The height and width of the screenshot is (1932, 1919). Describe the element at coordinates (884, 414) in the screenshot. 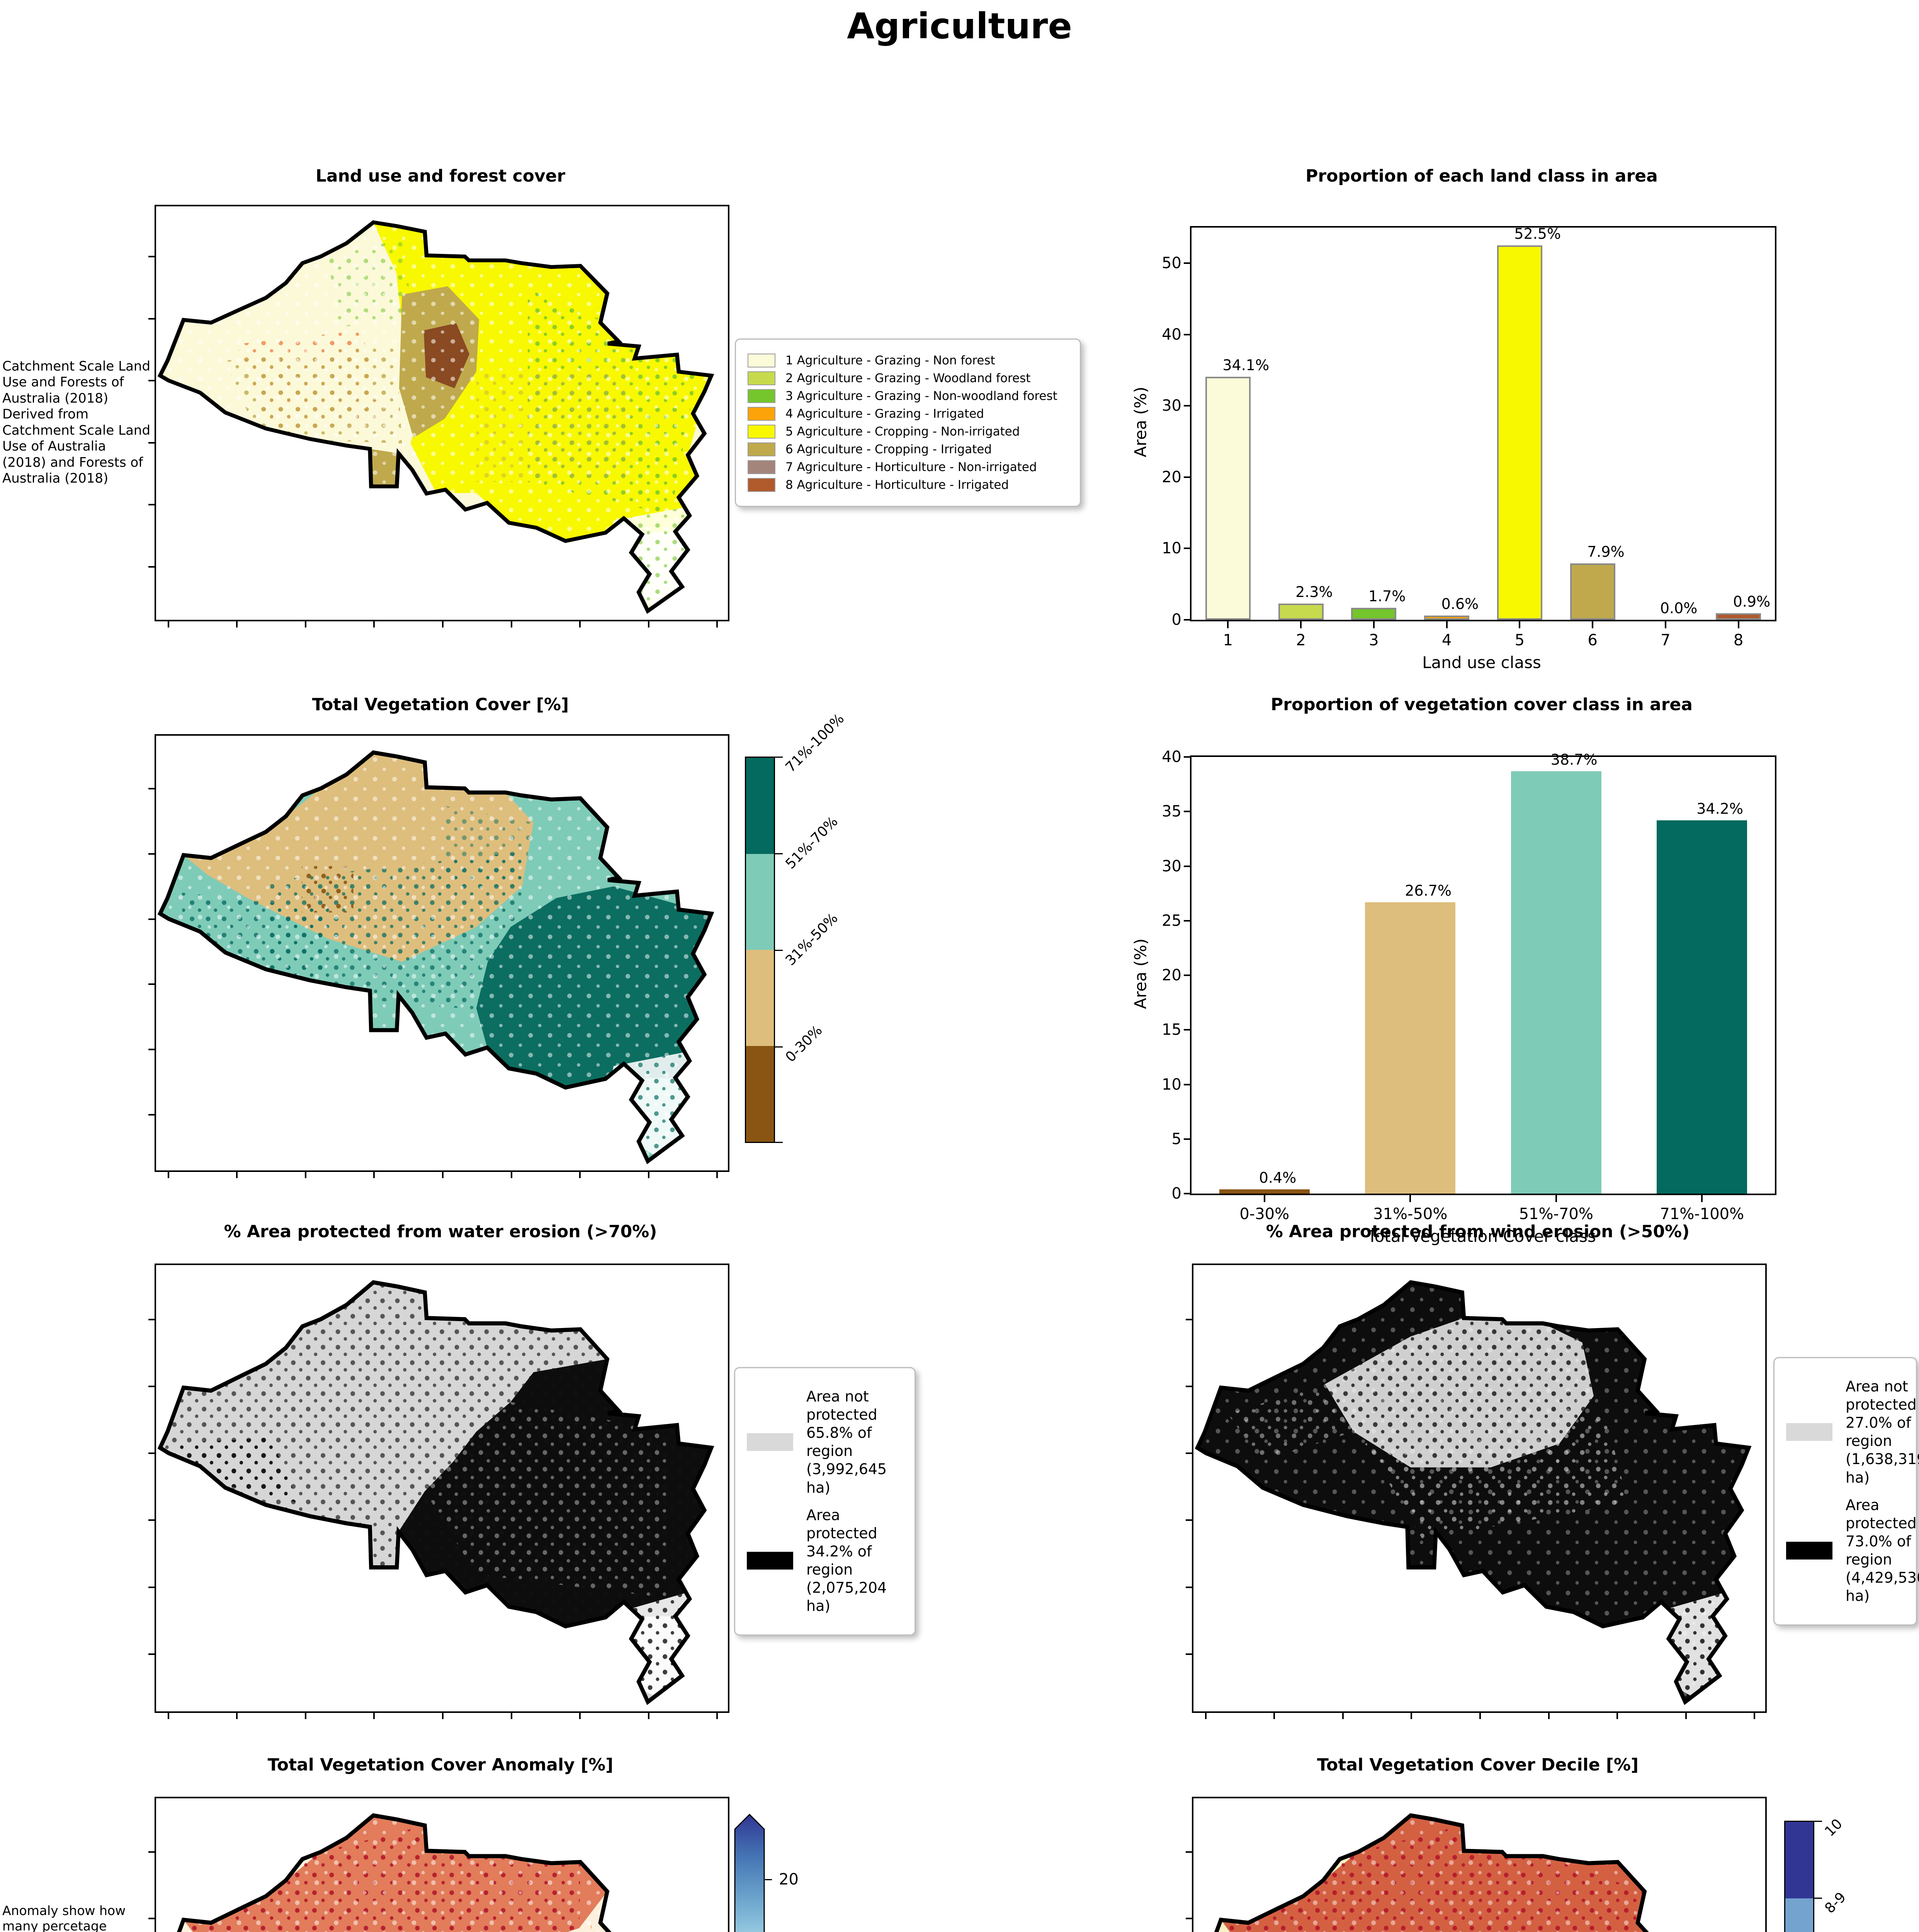

I see `legend-item-label: 4 Agriculture - Grazing - Irrigated` at that location.